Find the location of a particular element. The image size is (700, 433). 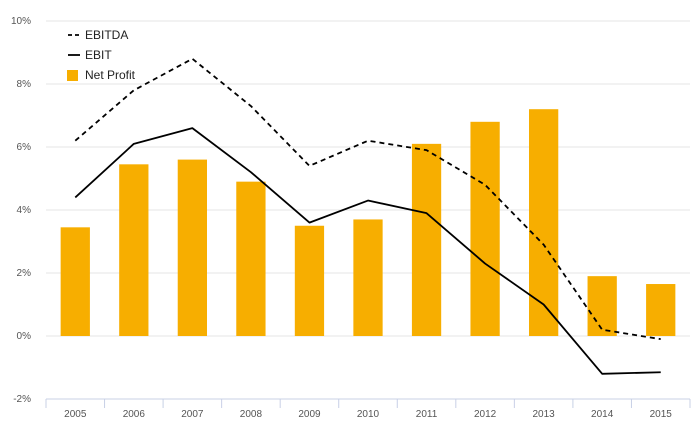

x-tick-label: 2006 is located at coordinates (134, 414).